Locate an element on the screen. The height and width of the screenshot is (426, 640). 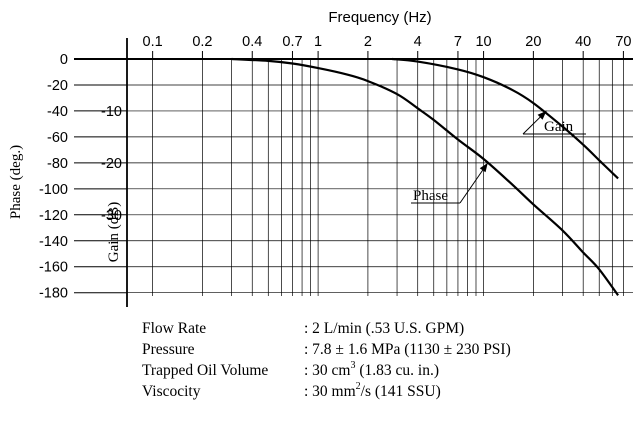
phase-tick-label: 0 is located at coordinates (64, 60).